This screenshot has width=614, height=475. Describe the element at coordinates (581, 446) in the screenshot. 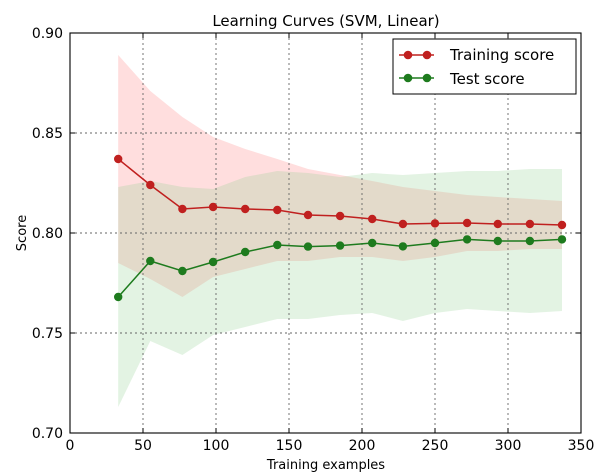

I see `x-tick-label: 350` at that location.